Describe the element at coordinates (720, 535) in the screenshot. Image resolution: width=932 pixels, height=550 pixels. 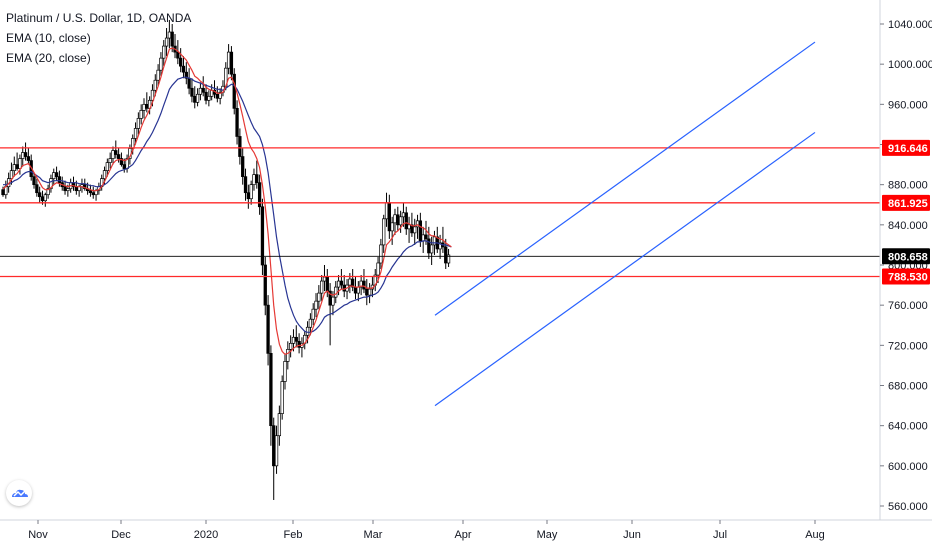
I see `time-tick-label: Jul` at that location.